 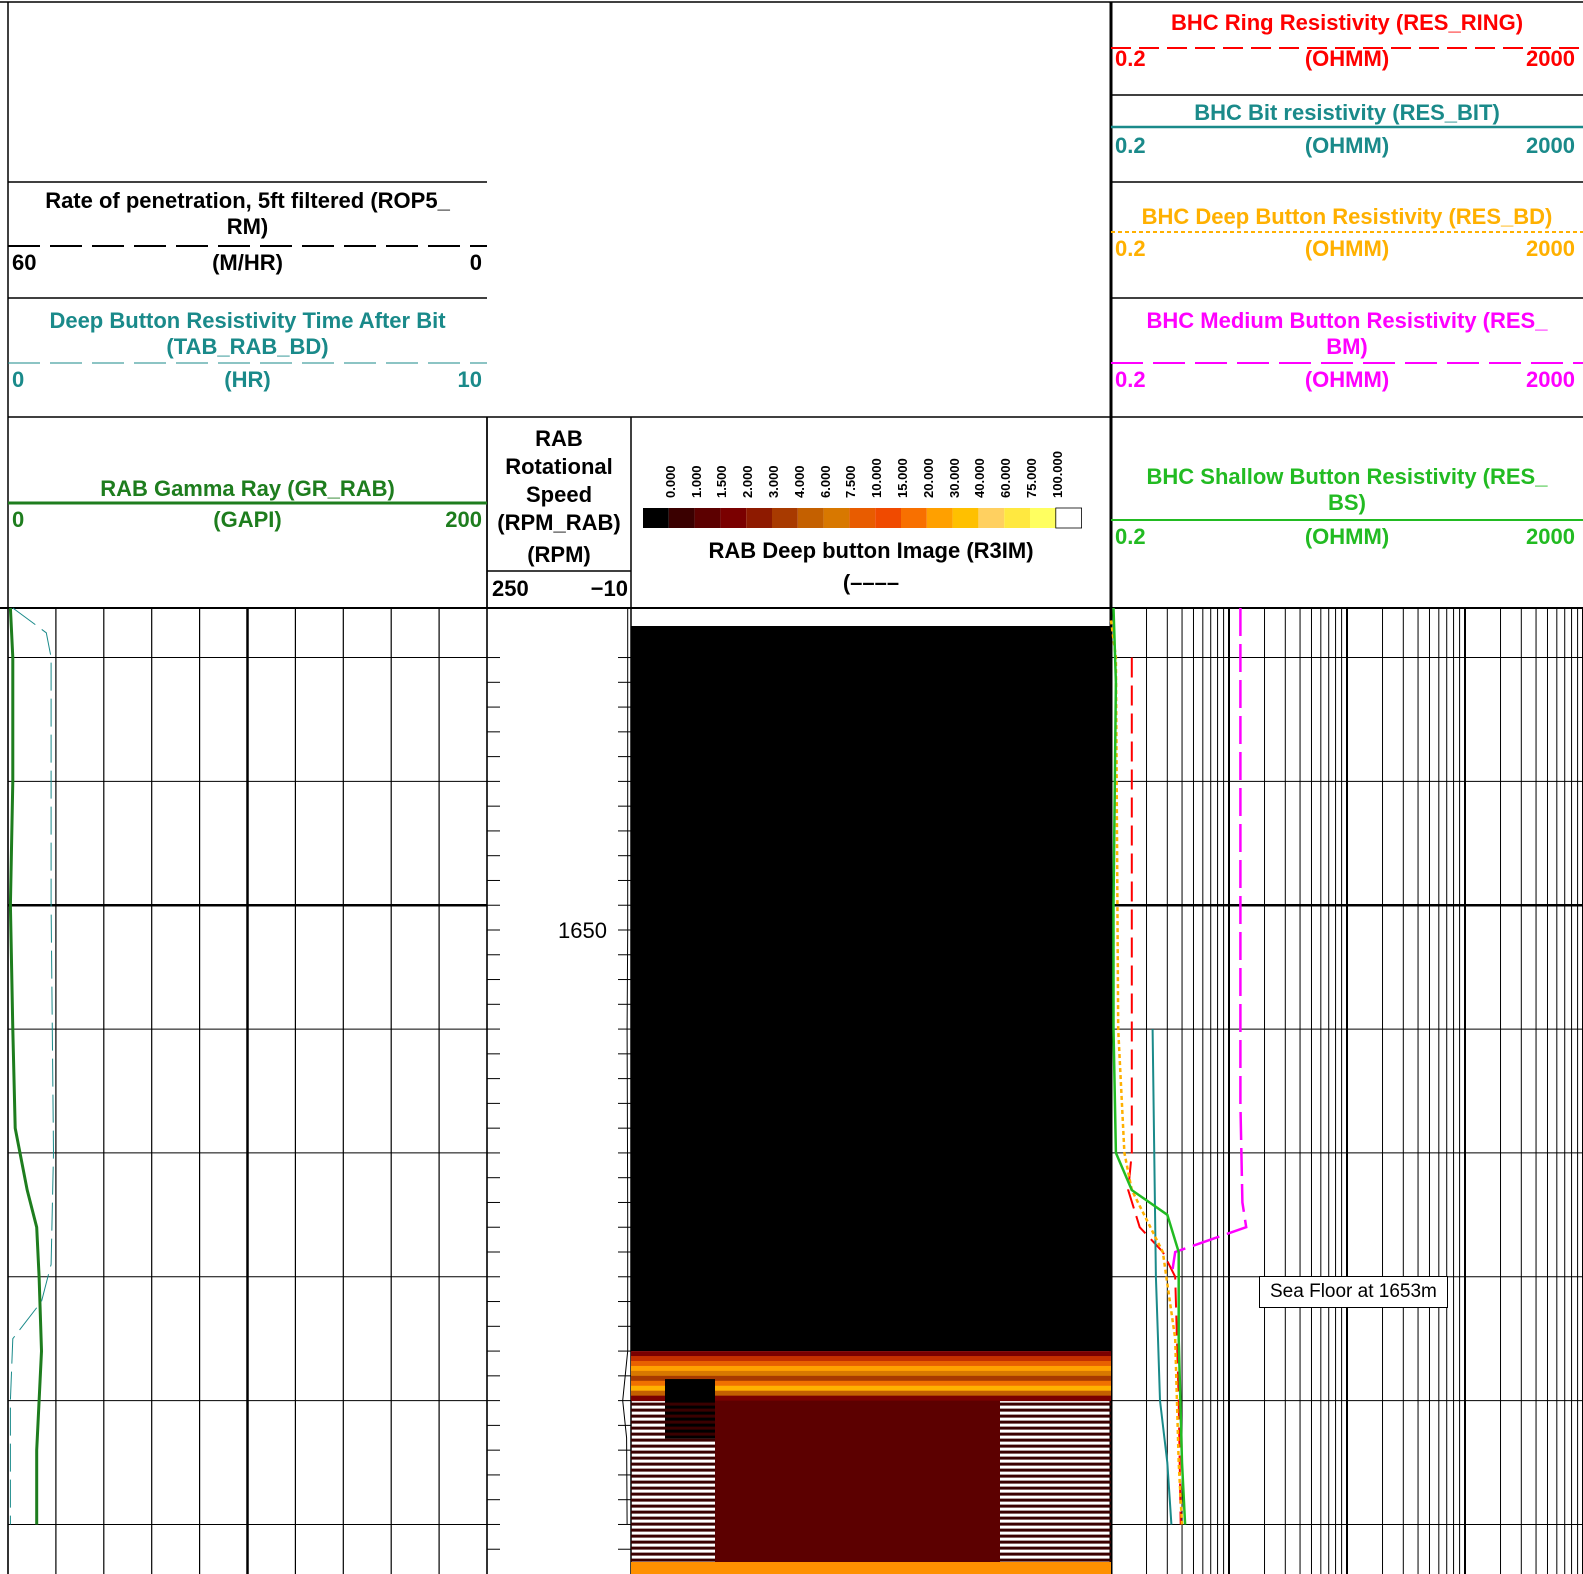 What do you see at coordinates (26, 1066) in the screenshot?
I see `gr-curve` at bounding box center [26, 1066].